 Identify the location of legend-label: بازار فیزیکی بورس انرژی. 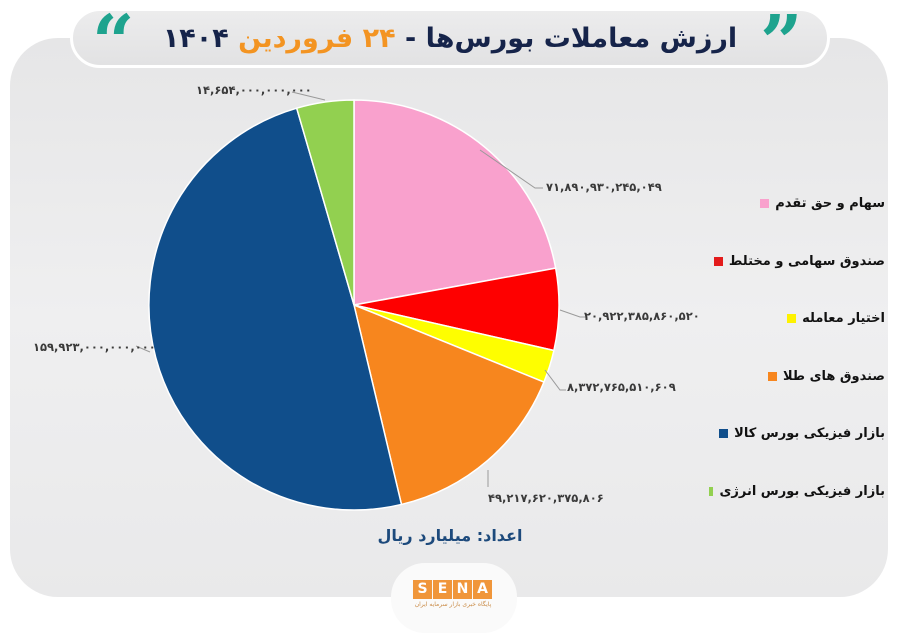
(802, 491).